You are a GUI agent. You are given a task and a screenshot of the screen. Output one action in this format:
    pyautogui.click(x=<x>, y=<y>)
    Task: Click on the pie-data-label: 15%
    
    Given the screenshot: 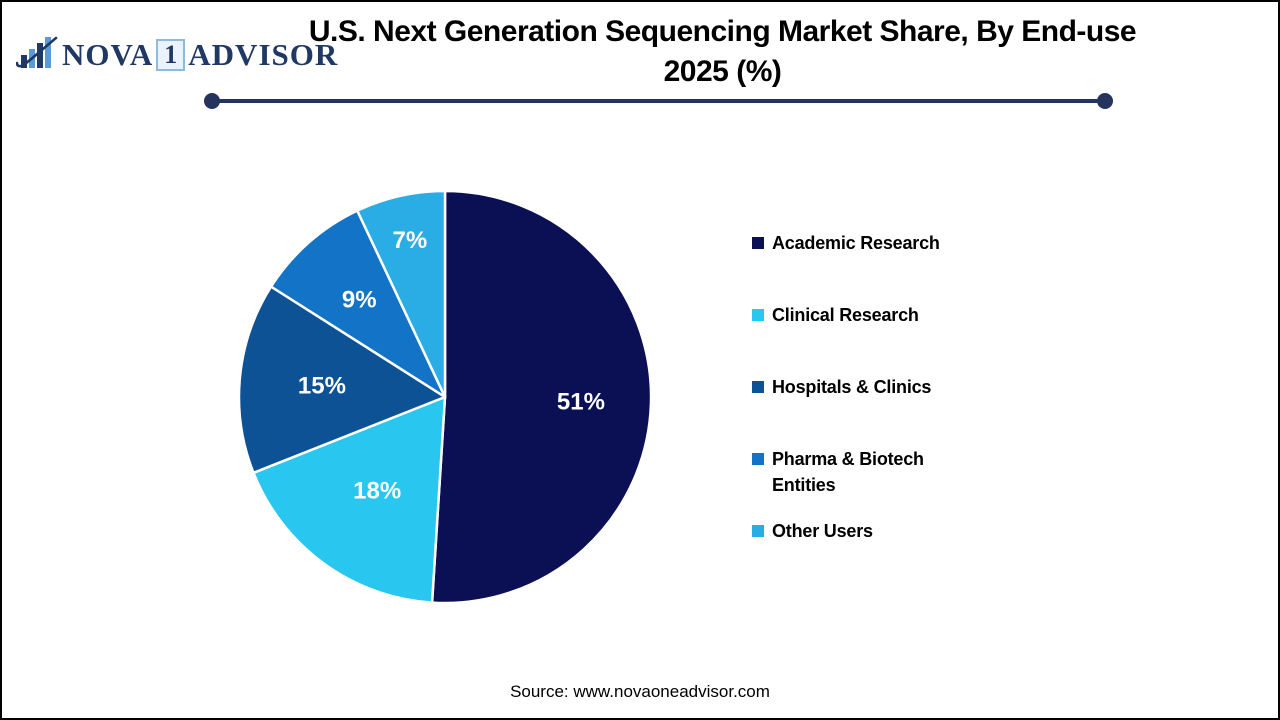 What is the action you would take?
    pyautogui.click(x=322, y=385)
    